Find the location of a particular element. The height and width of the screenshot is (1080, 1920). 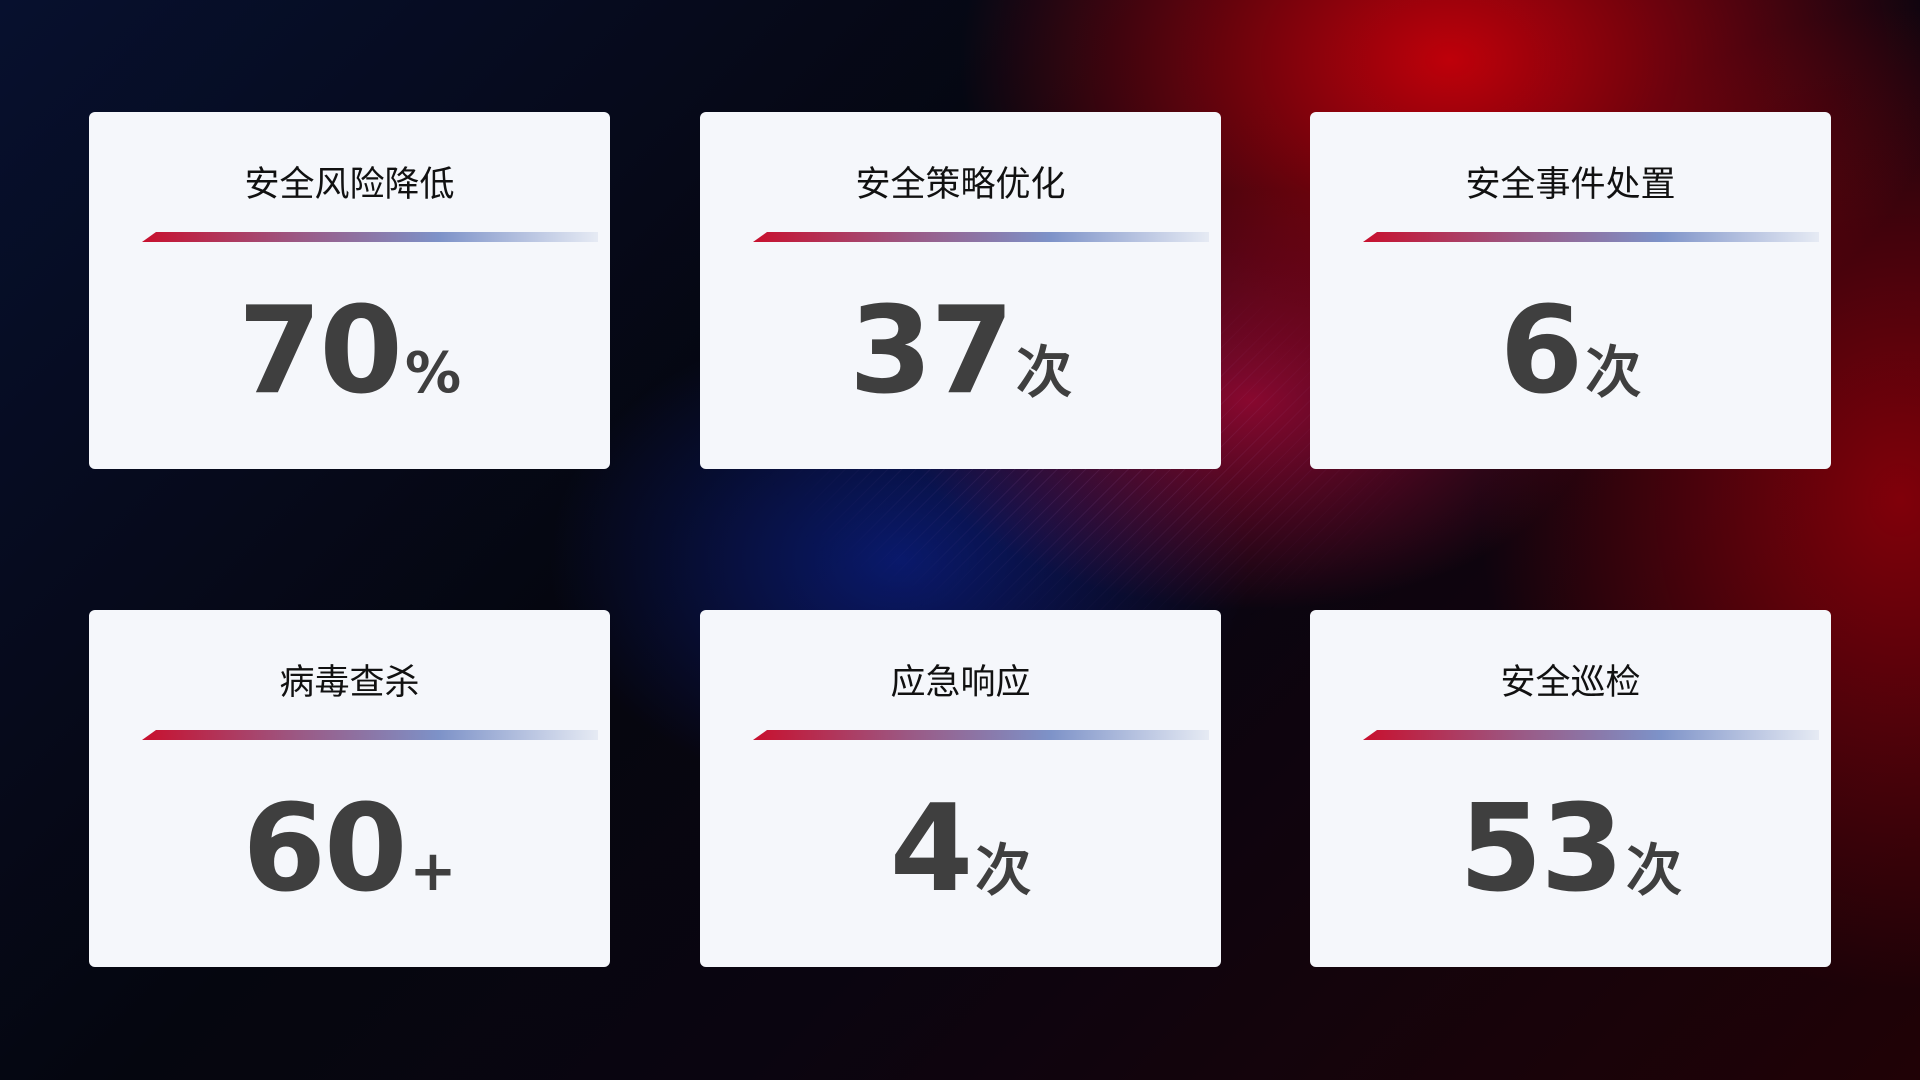

card-value: 4次 is located at coordinates (960, 849).